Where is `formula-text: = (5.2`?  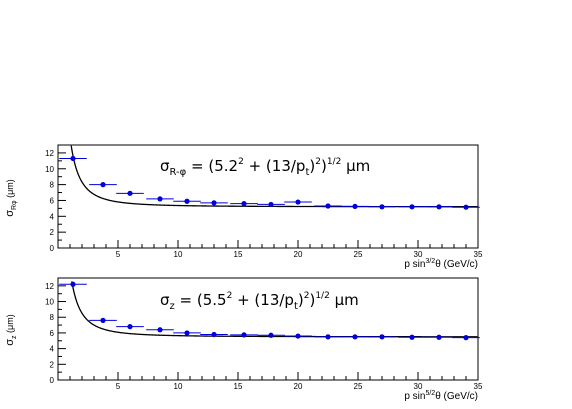
formula-text: = (5.2 is located at coordinates (212, 166).